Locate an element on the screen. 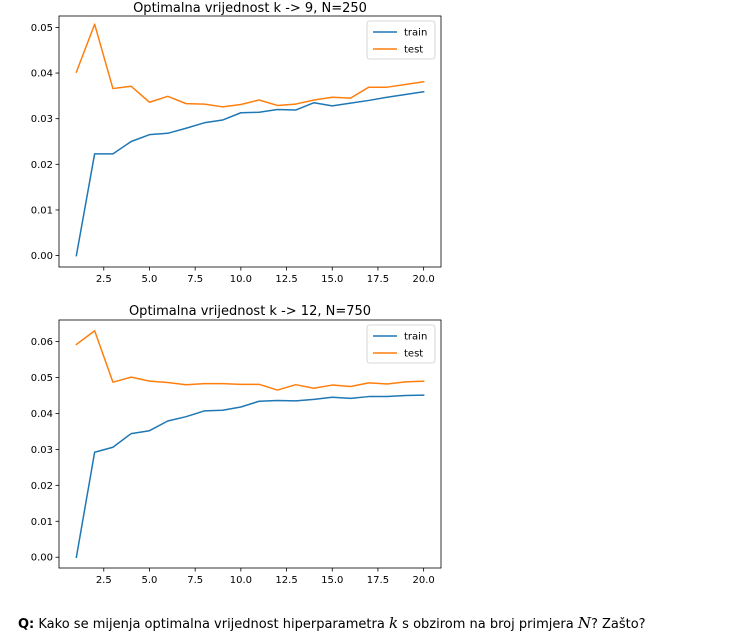 The width and height of the screenshot is (750, 639). chart-title: Optimalna vrijednost k -> 12, N=750 is located at coordinates (250, 311).